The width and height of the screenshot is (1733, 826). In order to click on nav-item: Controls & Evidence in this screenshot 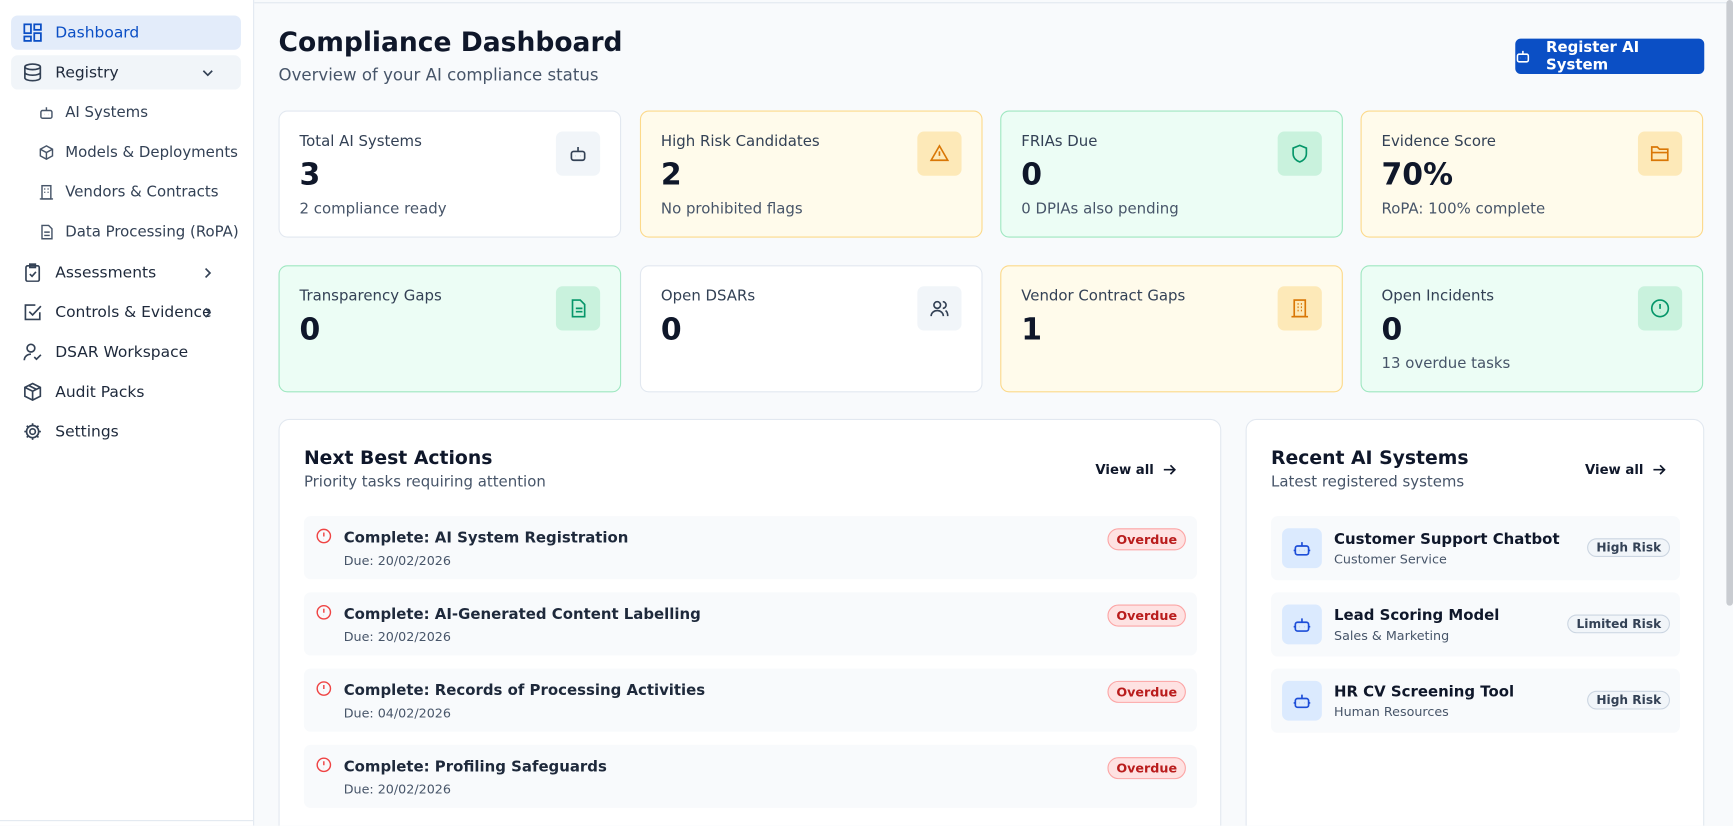, I will do `click(126, 312)`.